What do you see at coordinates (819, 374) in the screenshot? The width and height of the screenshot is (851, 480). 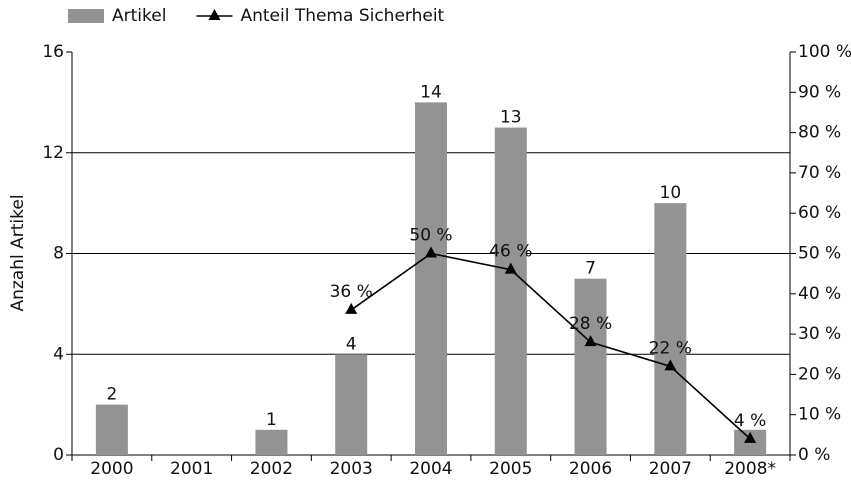 I see `y2-tick-label: 20 %` at bounding box center [819, 374].